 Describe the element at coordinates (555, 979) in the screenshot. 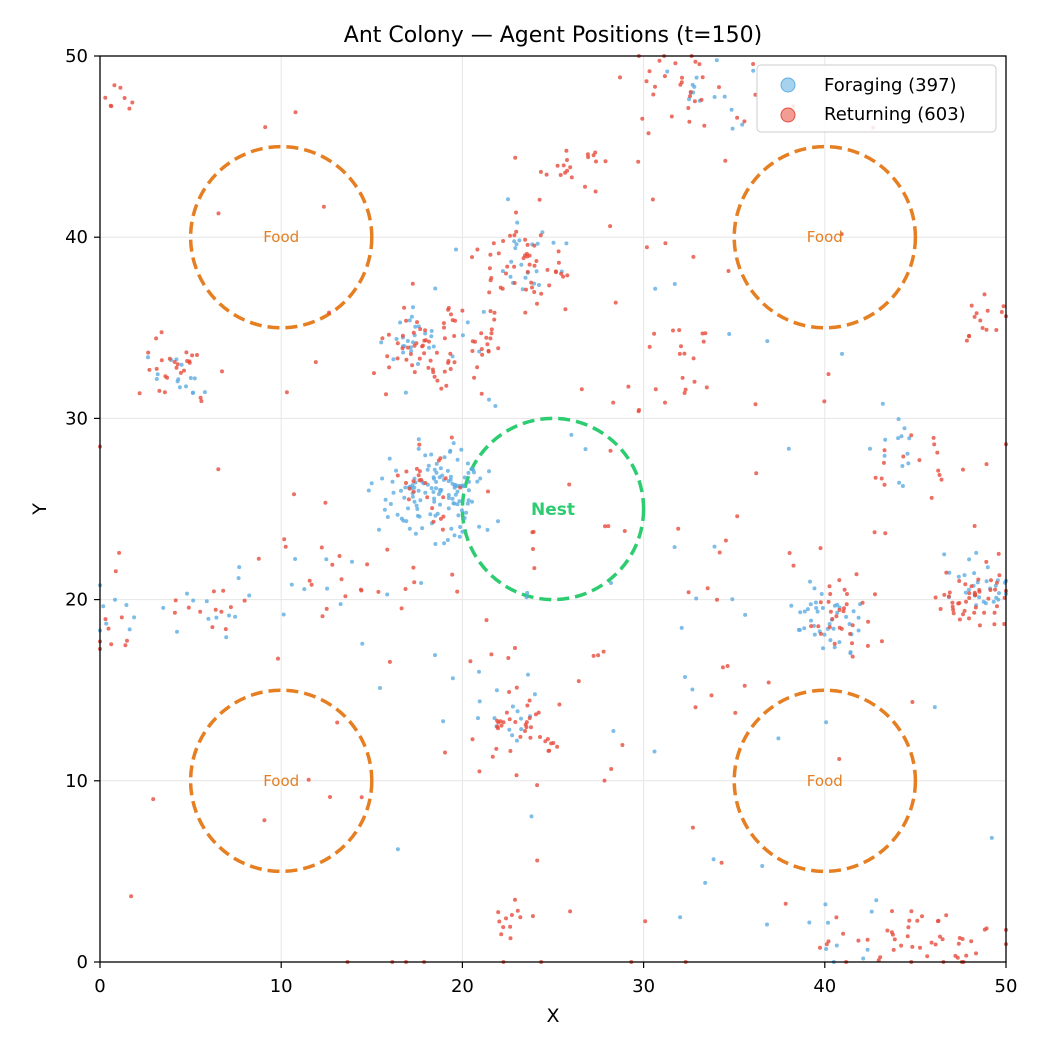

I see `x-axis-ticks: 0 10 20 30 40 50` at that location.